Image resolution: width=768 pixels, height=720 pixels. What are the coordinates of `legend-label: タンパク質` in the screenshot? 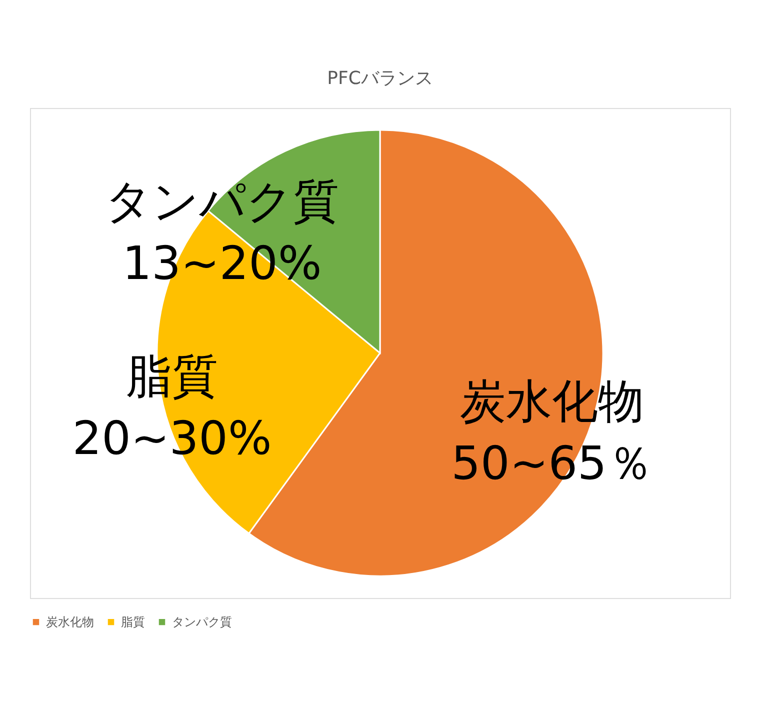 It's located at (202, 622).